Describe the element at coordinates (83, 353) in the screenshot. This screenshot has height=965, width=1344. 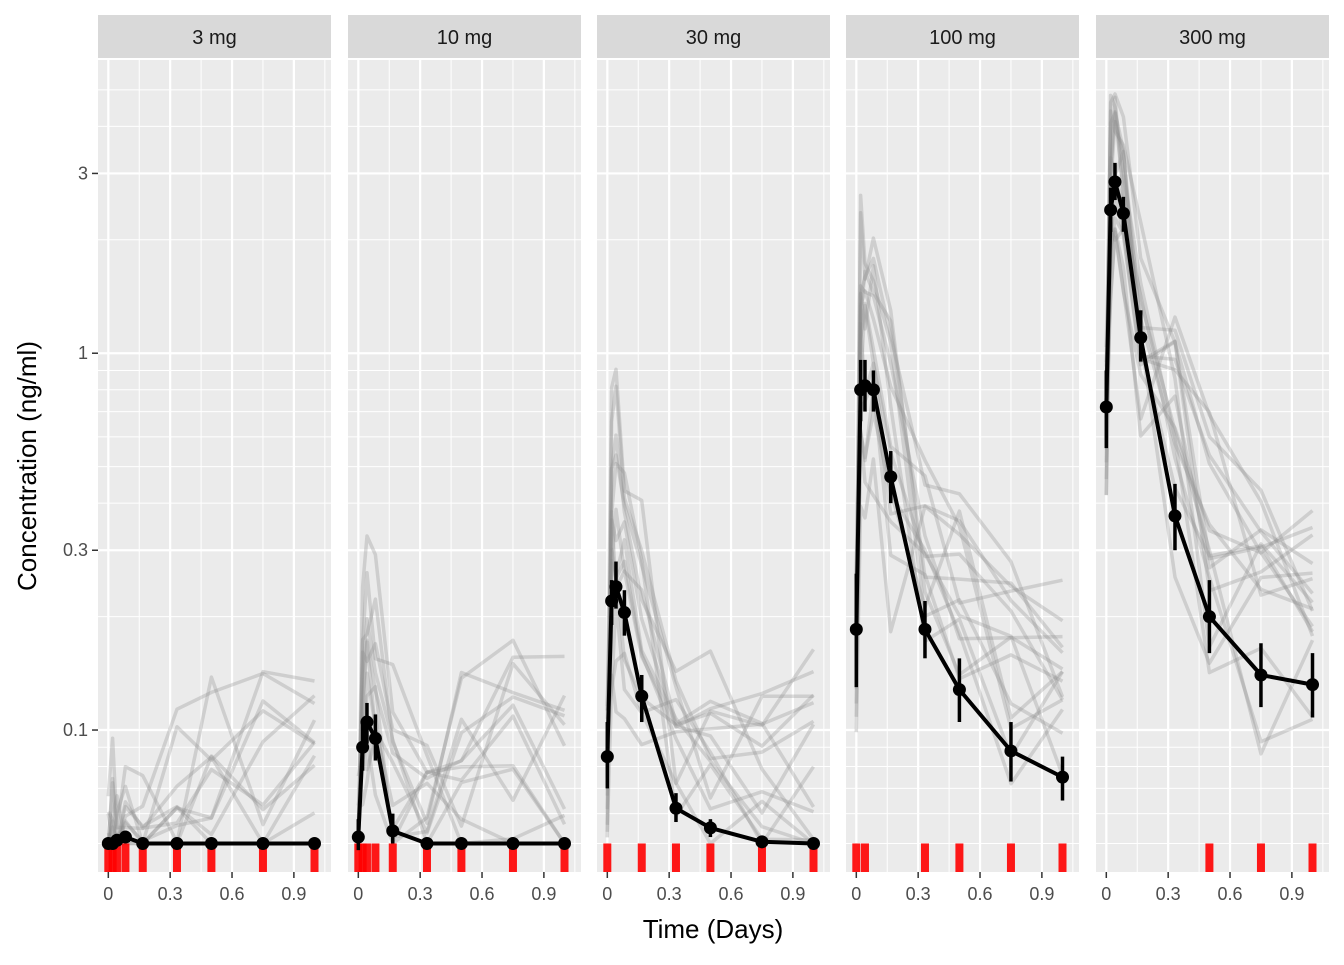
I see `y-tick-label: 1` at that location.